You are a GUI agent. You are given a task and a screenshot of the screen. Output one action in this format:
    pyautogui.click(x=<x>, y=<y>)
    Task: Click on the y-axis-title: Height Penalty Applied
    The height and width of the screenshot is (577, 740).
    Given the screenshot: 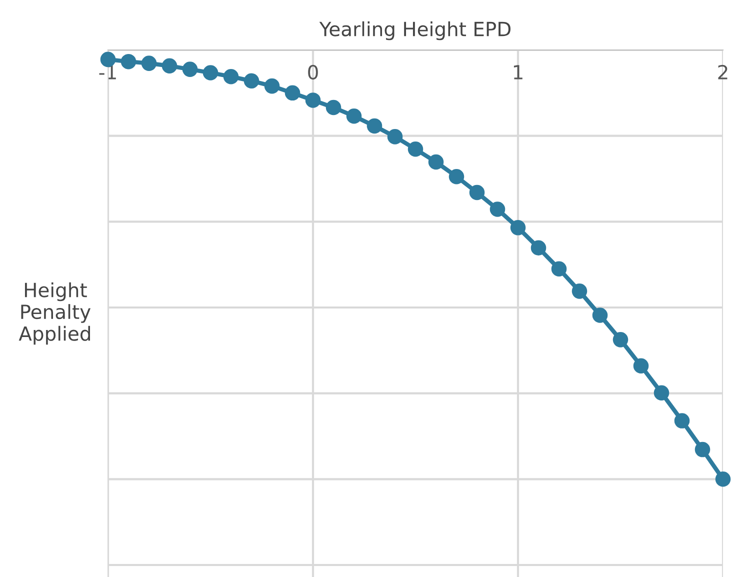 What is the action you would take?
    pyautogui.click(x=54, y=313)
    